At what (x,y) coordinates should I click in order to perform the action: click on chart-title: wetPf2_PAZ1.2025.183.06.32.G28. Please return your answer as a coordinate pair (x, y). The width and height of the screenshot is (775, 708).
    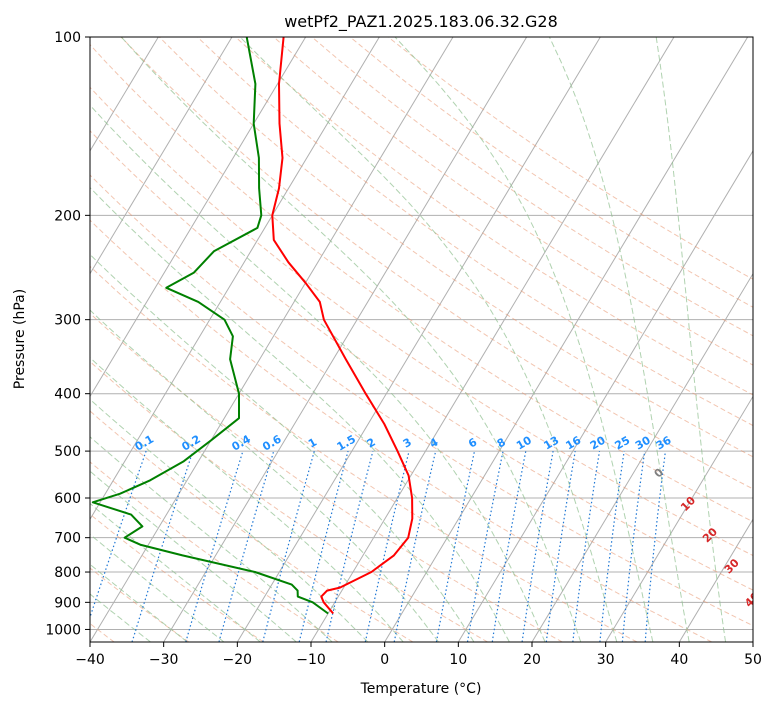
    Looking at the image, I should click on (421, 22).